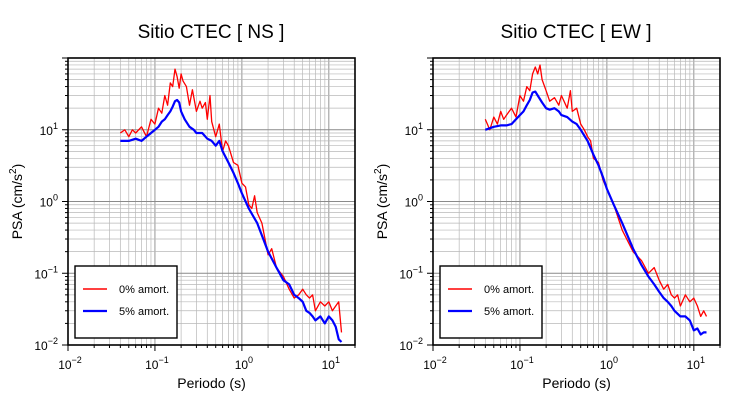 This screenshot has height=400, width=730. Describe the element at coordinates (211, 32) in the screenshot. I see `chart-title: Sitio CTEC [ NS ]` at that location.